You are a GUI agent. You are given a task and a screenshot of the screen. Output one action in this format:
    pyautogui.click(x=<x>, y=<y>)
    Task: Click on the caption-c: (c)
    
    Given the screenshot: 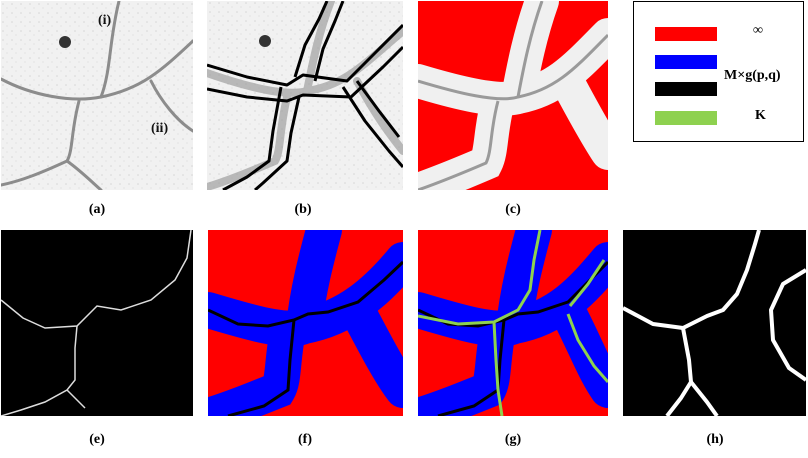 What is the action you would take?
    pyautogui.click(x=513, y=209)
    